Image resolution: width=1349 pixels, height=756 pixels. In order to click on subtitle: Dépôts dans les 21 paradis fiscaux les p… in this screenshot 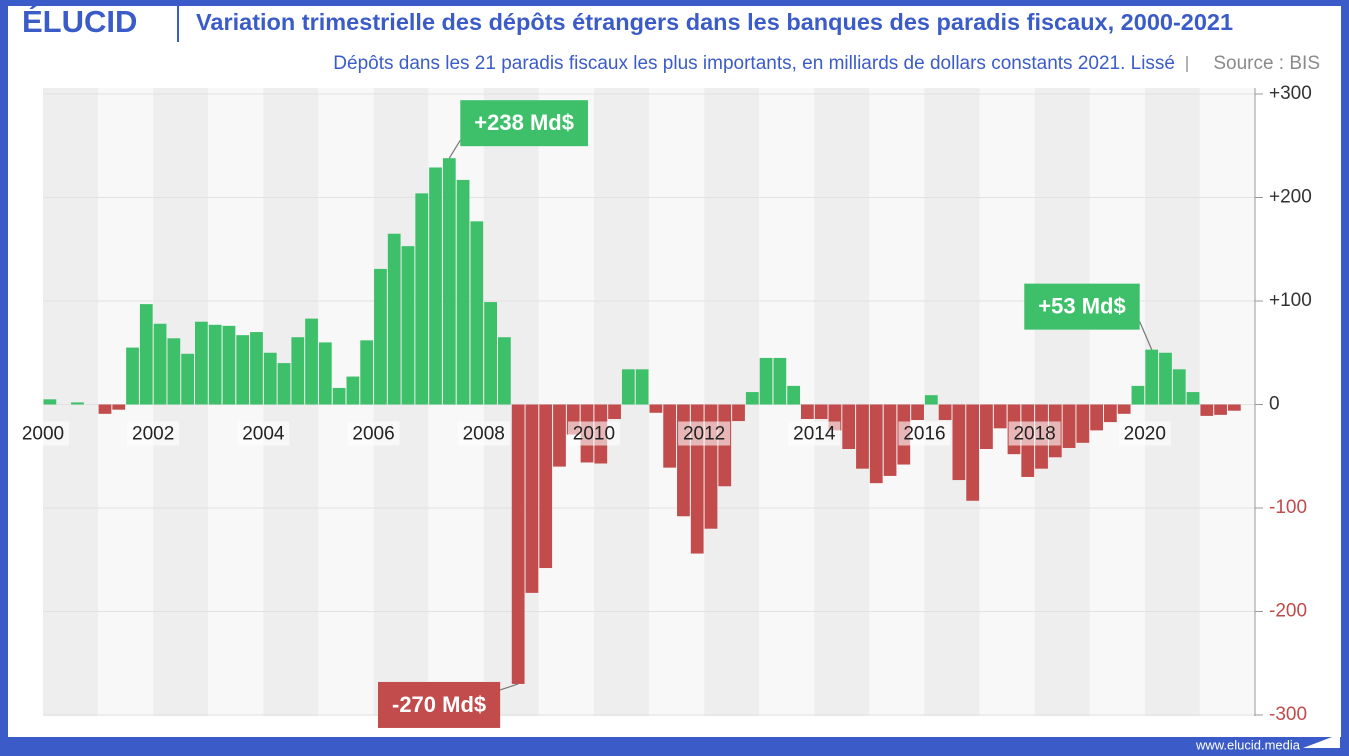, I will do `click(754, 63)`.